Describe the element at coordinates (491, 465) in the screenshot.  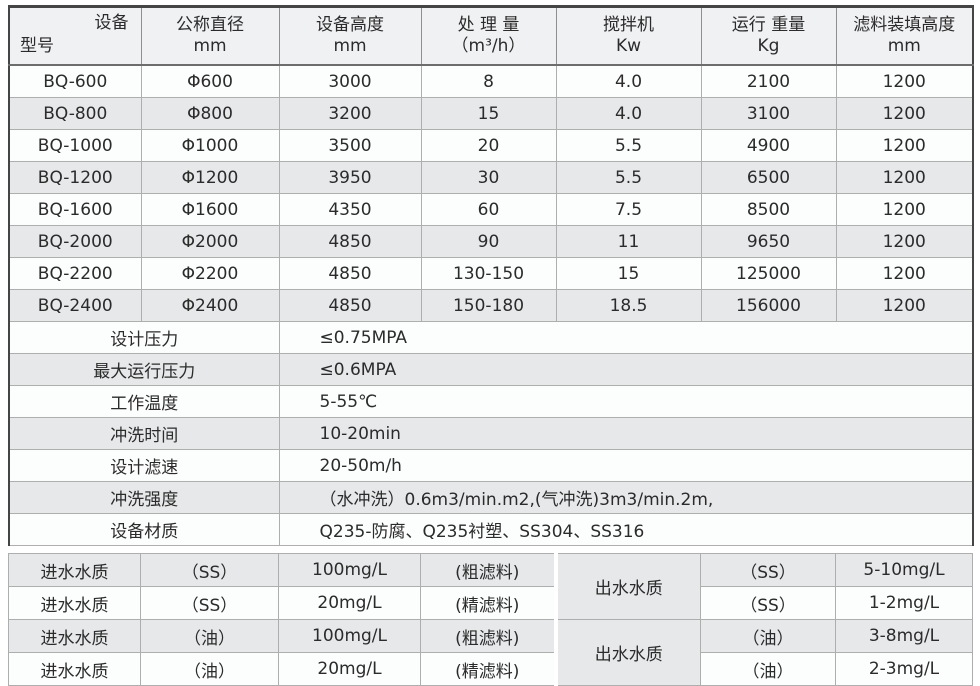
I see `table-row: 设计滤速 20-50m/h` at that location.